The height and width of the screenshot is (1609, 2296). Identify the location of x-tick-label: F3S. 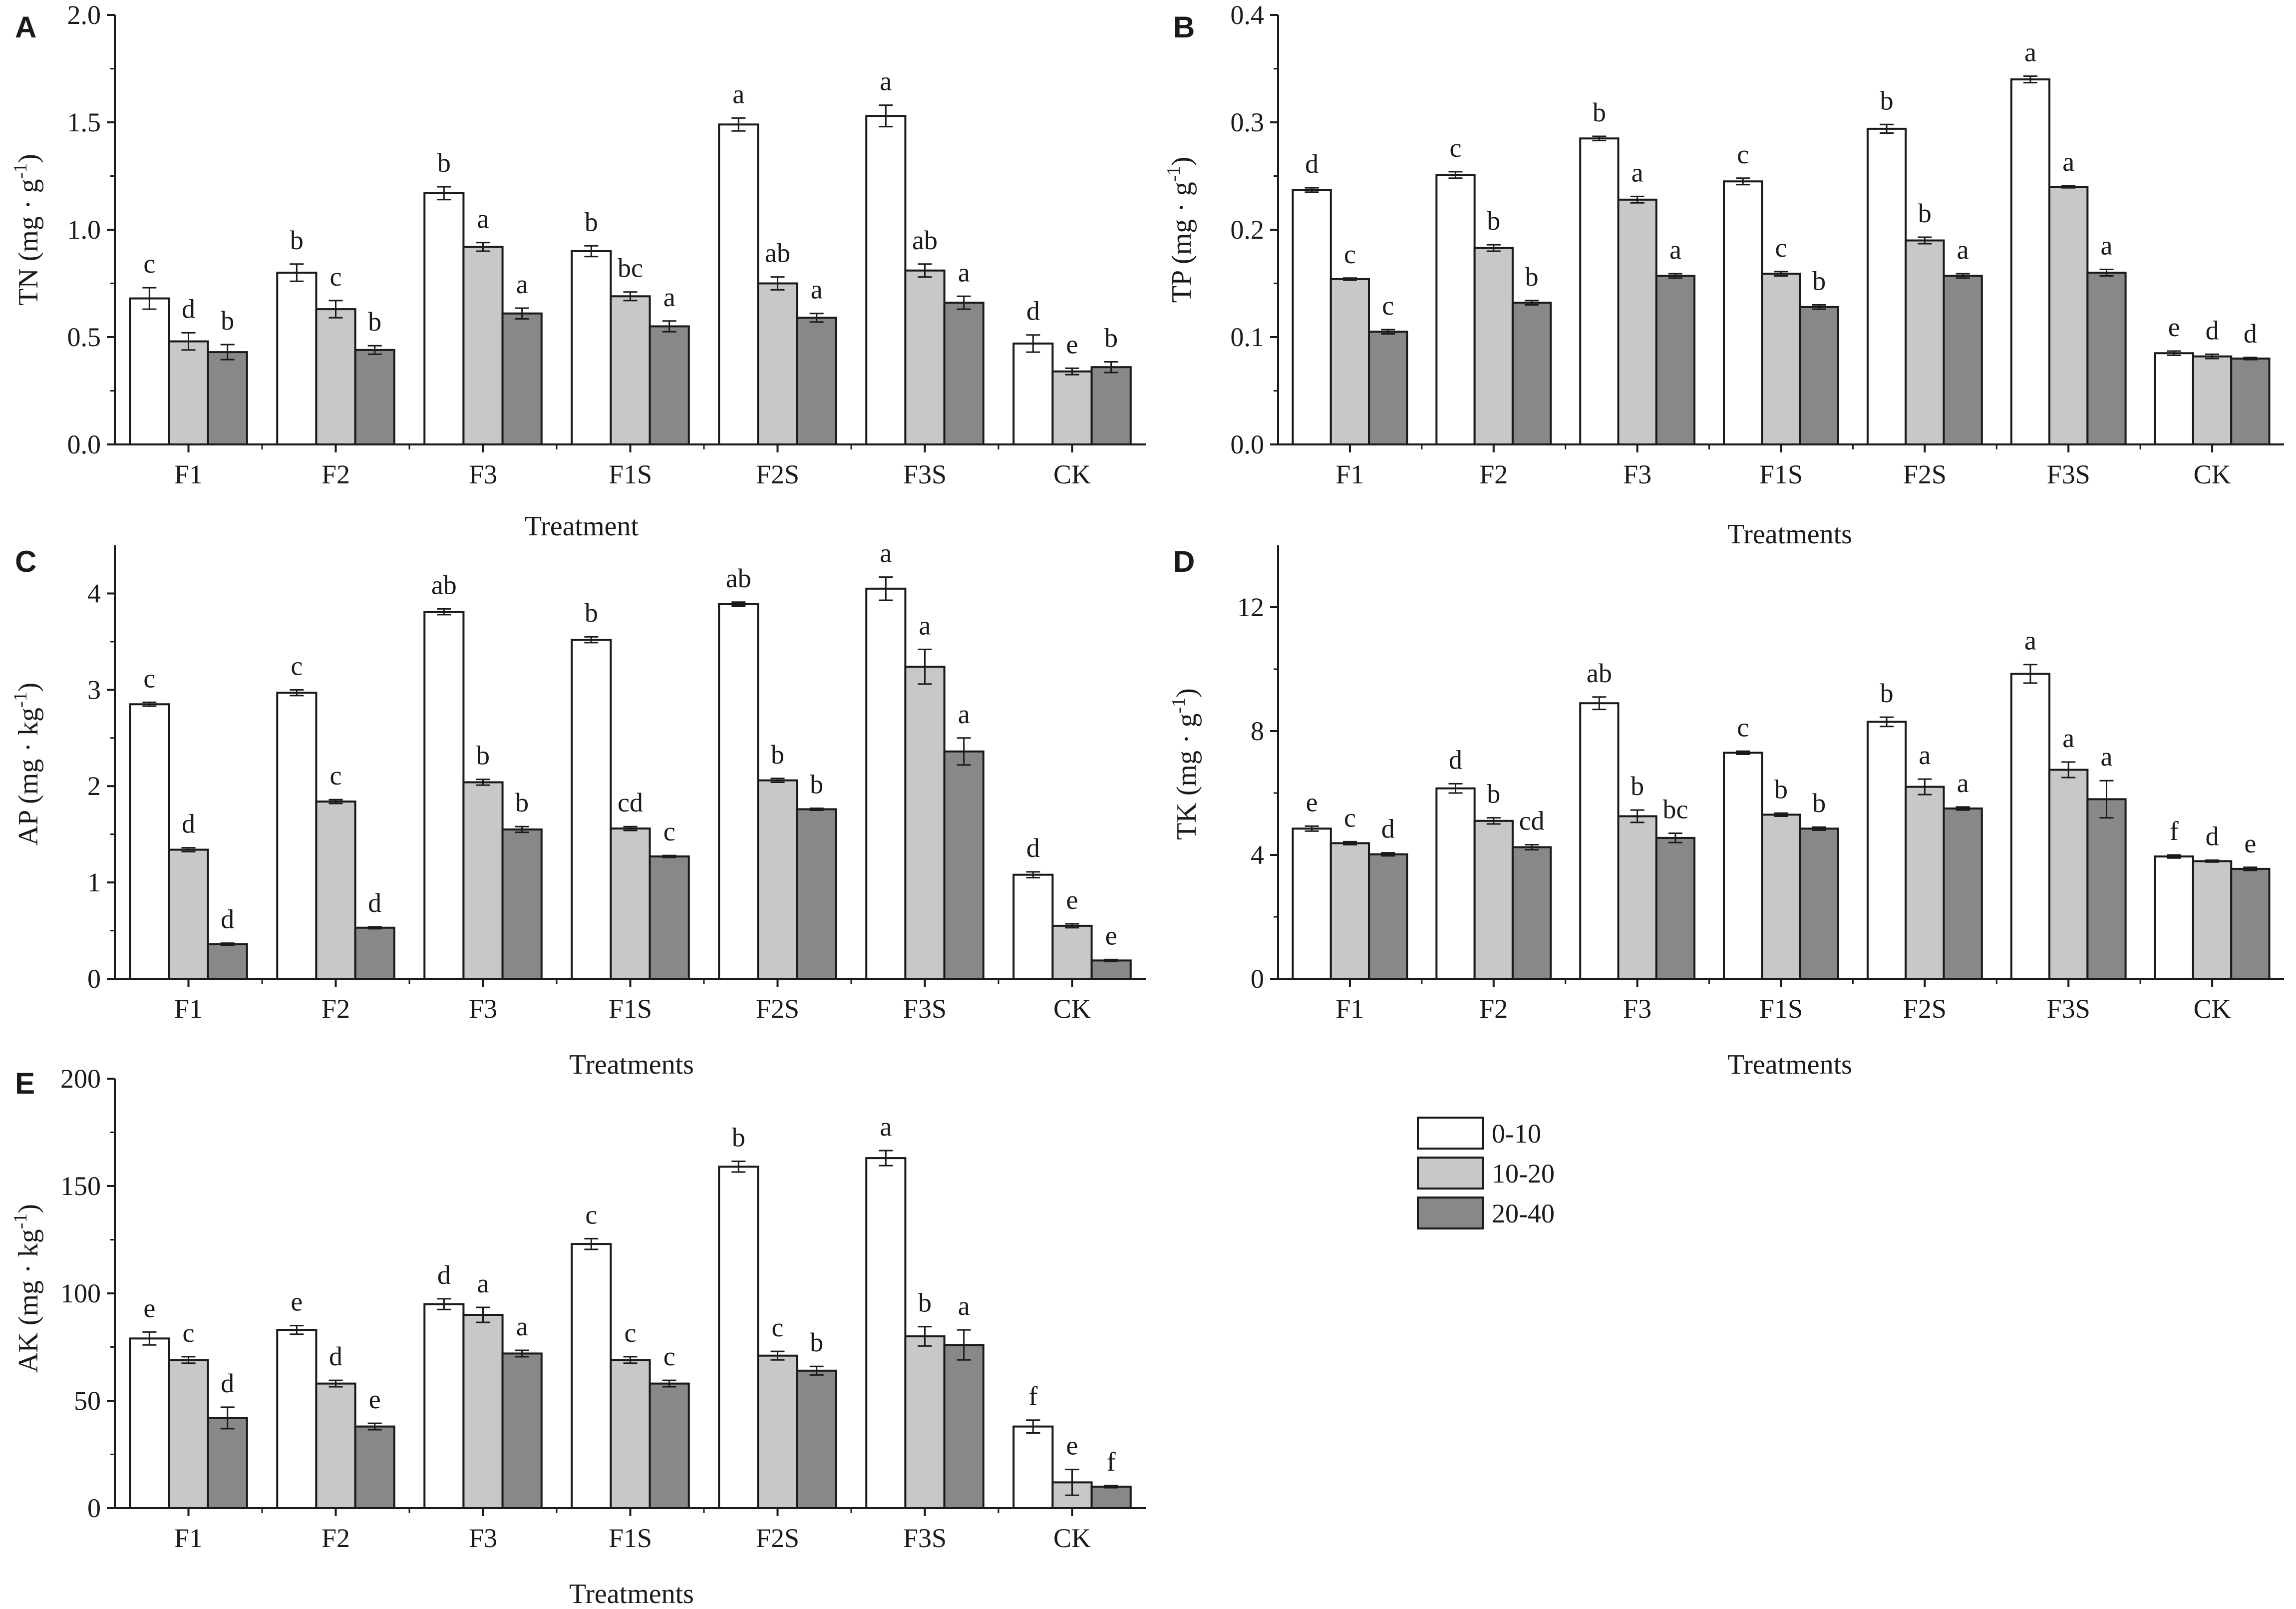
(925, 474).